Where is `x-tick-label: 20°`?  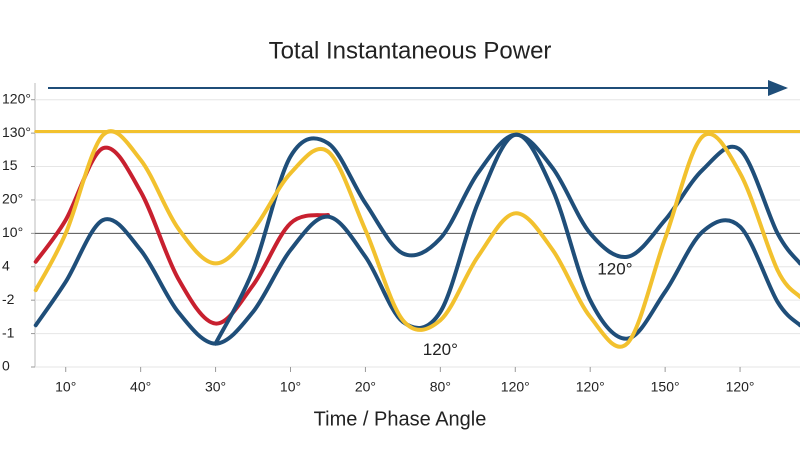
x-tick-label: 20° is located at coordinates (365, 387).